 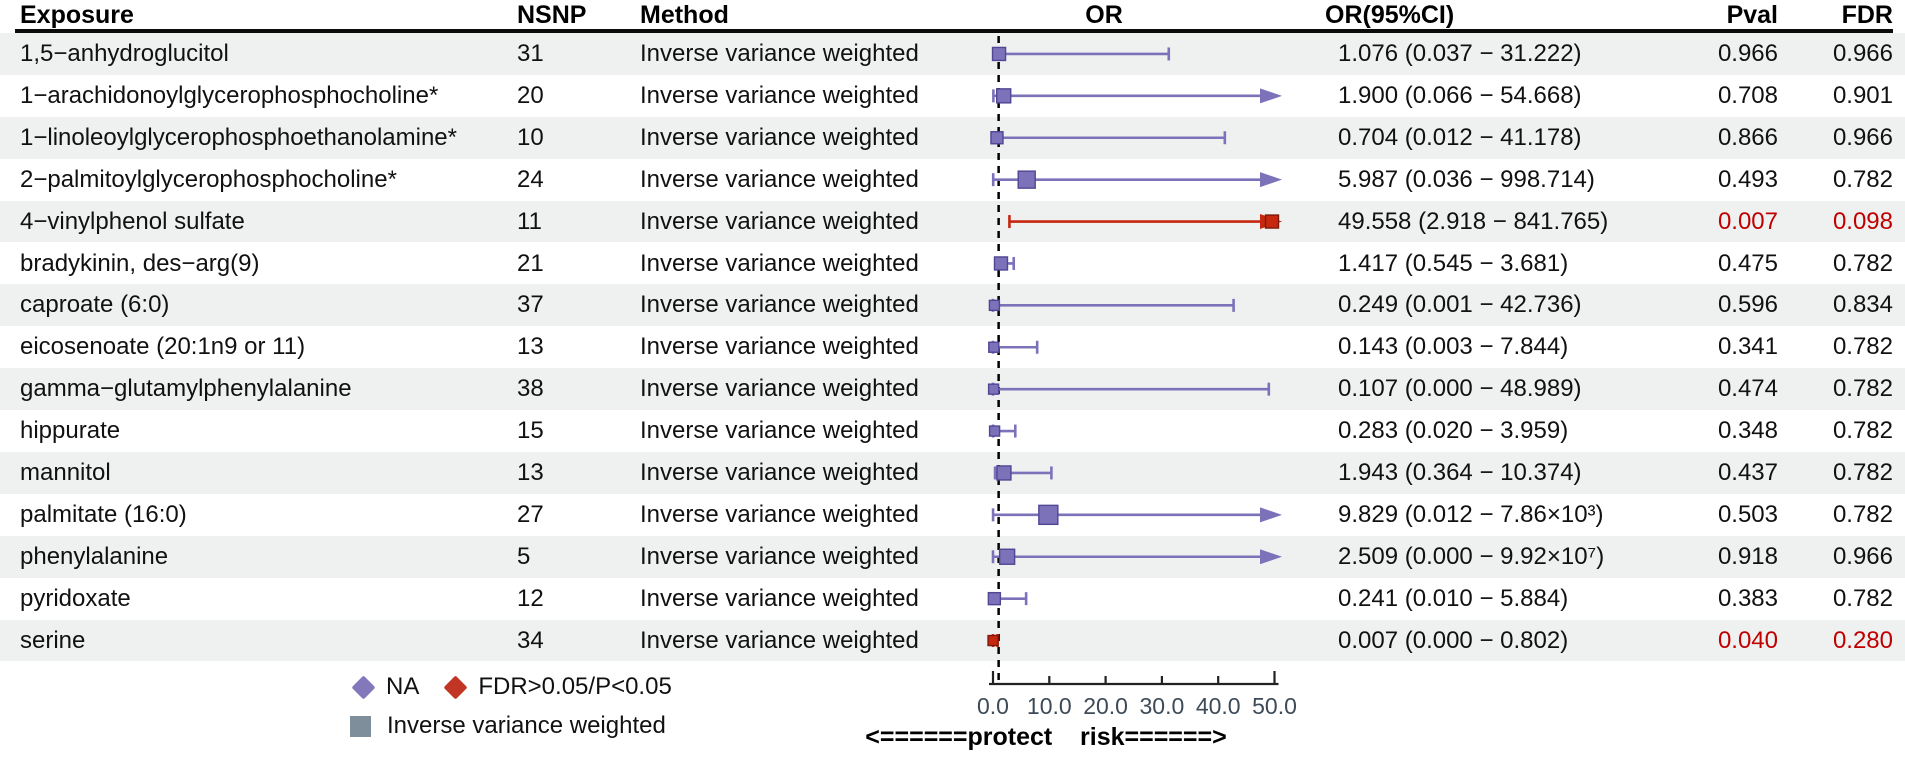 I want to click on or-ci-cell: 5.987 (0.036 − 998.714), so click(x=1466, y=179).